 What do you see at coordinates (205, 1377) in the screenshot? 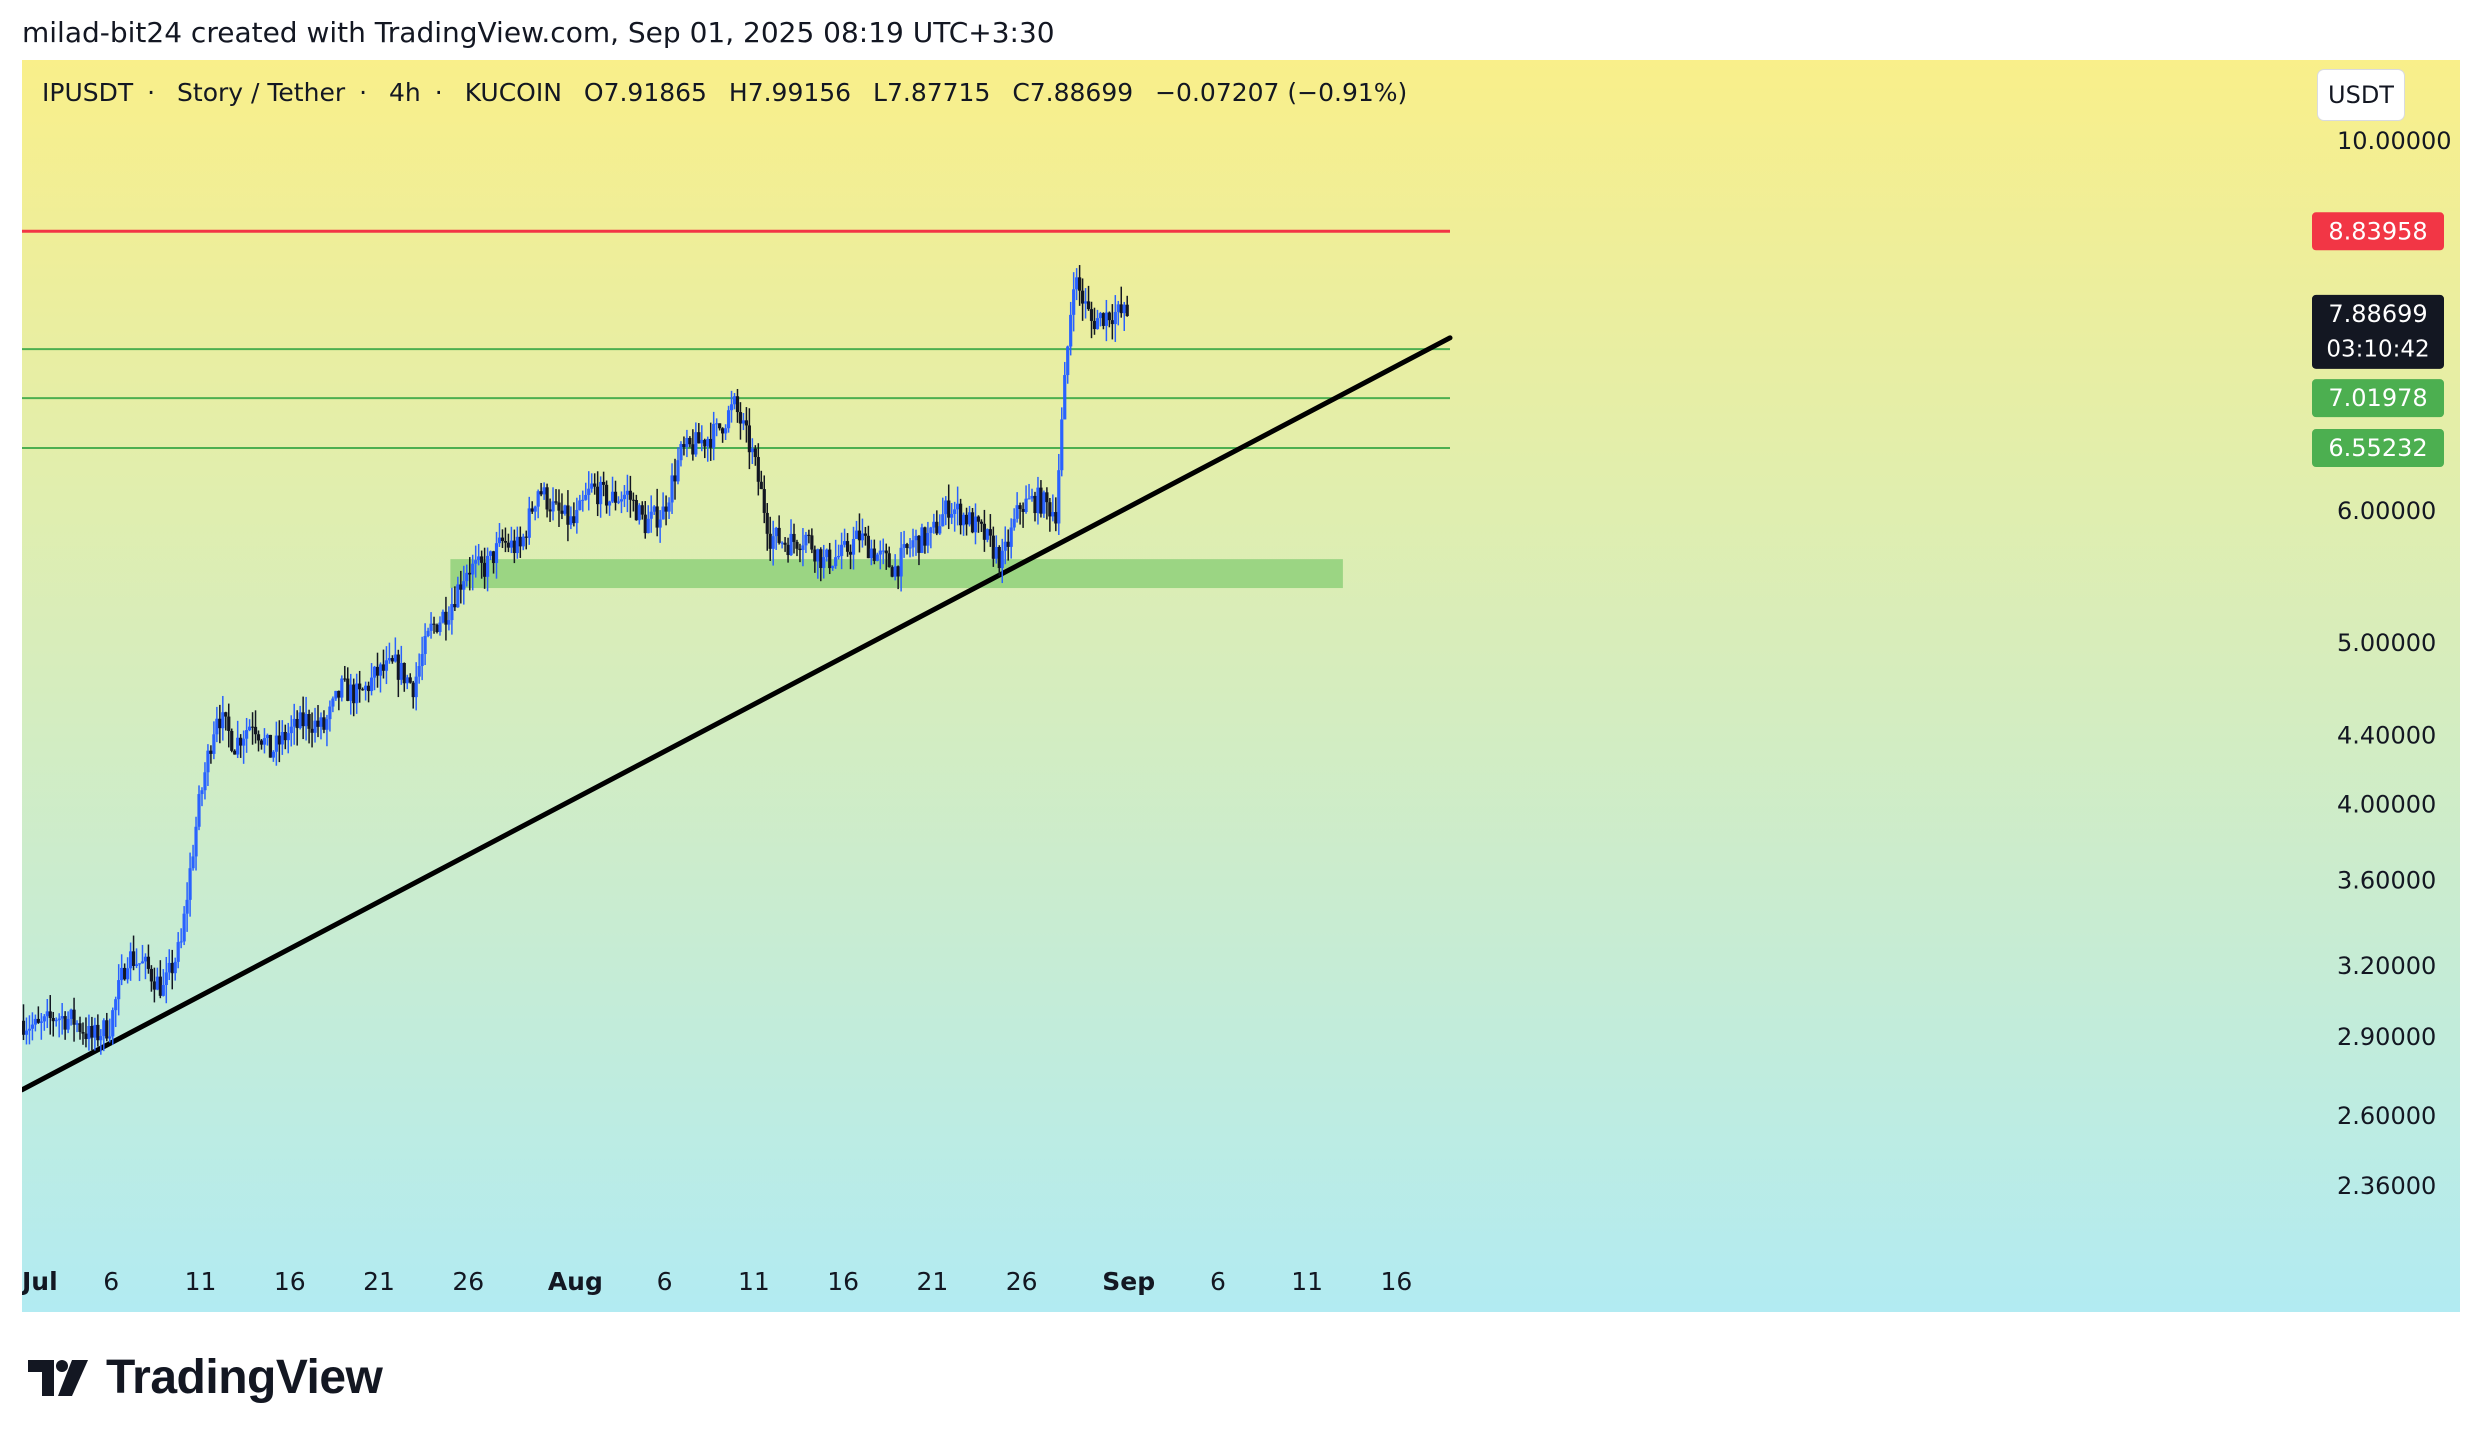
I see `tradingview-logo: TradingView` at bounding box center [205, 1377].